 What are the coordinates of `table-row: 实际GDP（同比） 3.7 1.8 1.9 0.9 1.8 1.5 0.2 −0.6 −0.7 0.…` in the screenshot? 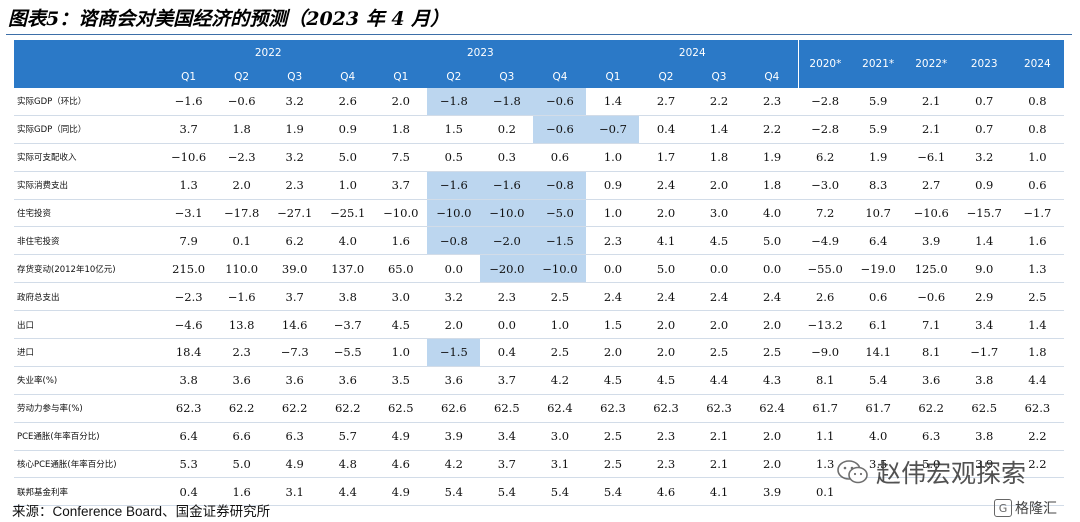 It's located at (539, 129).